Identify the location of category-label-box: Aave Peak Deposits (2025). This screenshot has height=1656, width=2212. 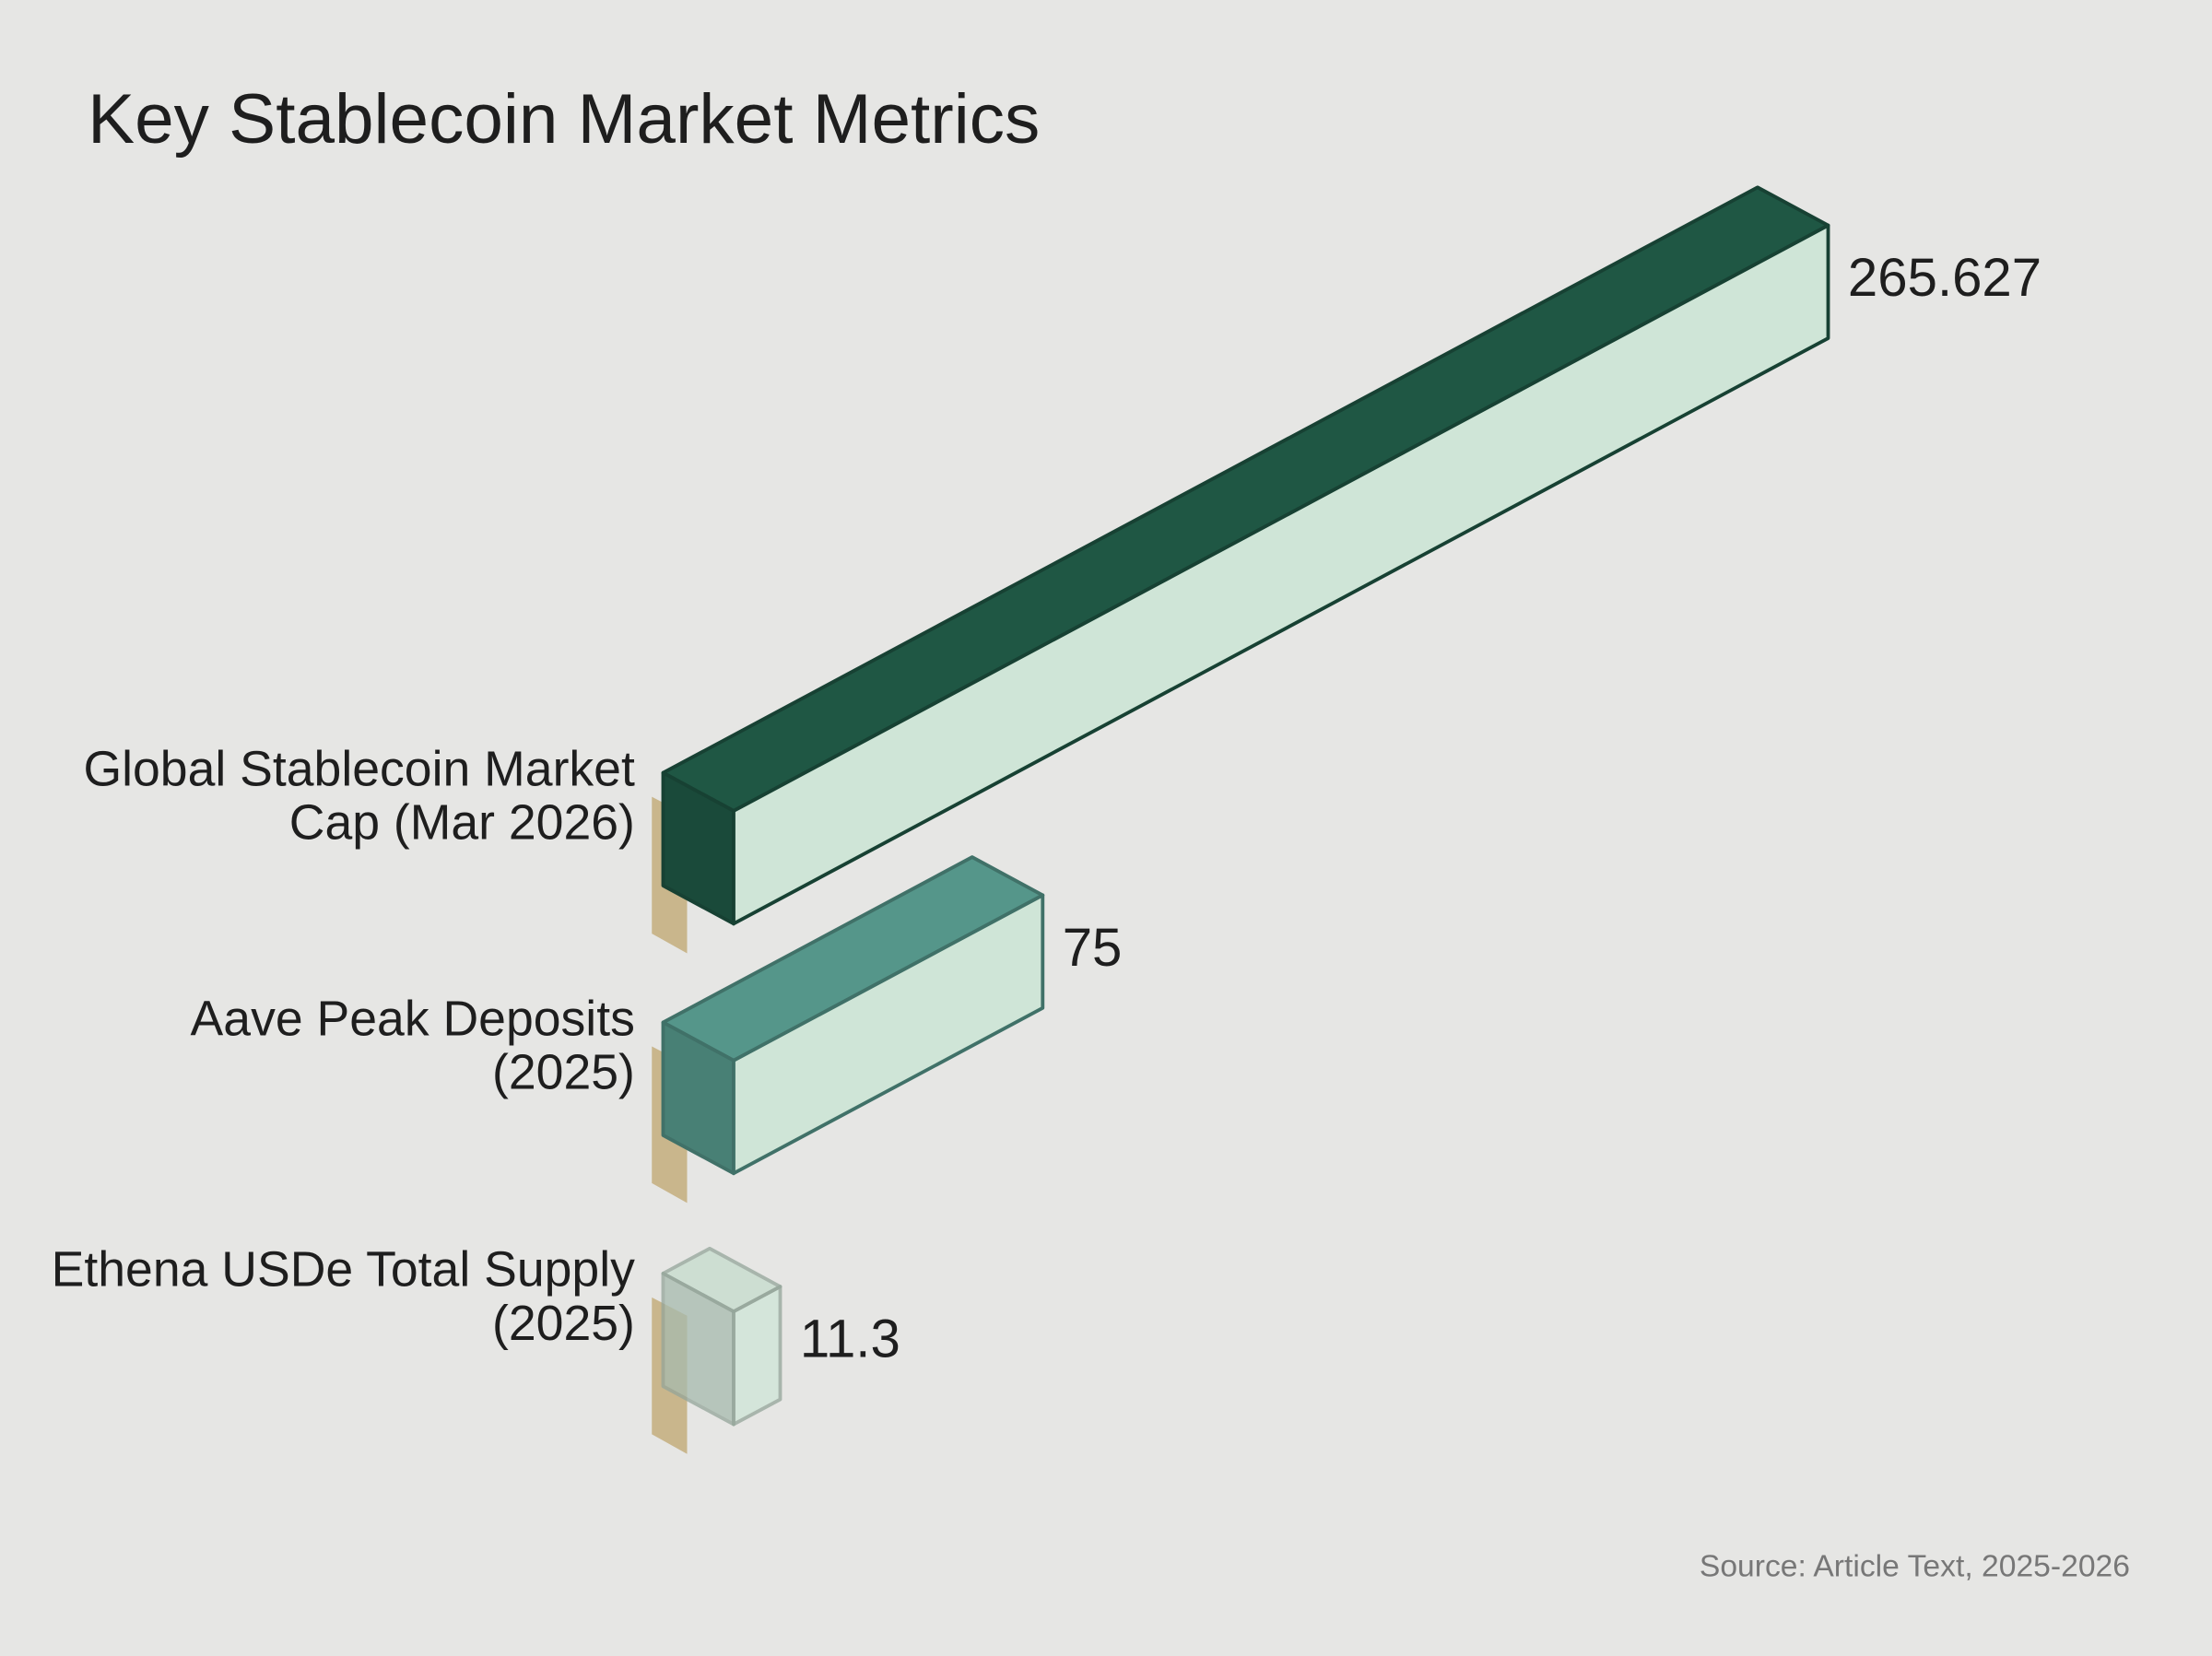
(412, 1045).